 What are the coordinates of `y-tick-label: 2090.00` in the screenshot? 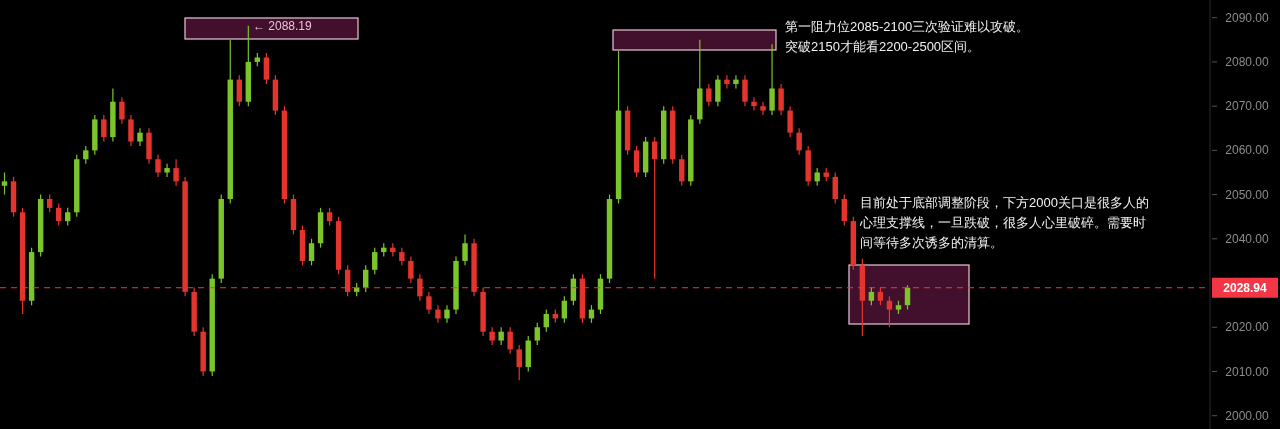 It's located at (1247, 17).